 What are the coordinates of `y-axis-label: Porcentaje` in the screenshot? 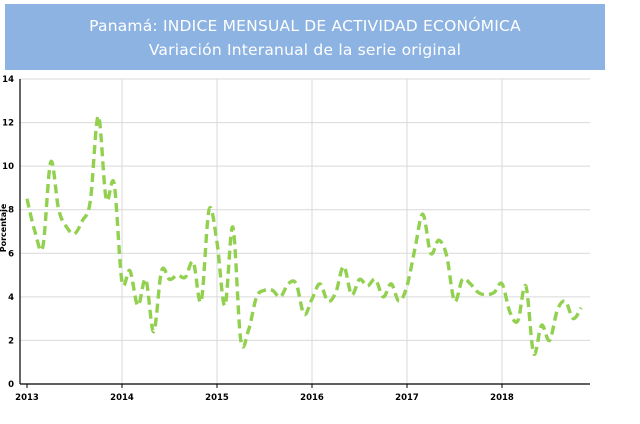 It's located at (4, 227).